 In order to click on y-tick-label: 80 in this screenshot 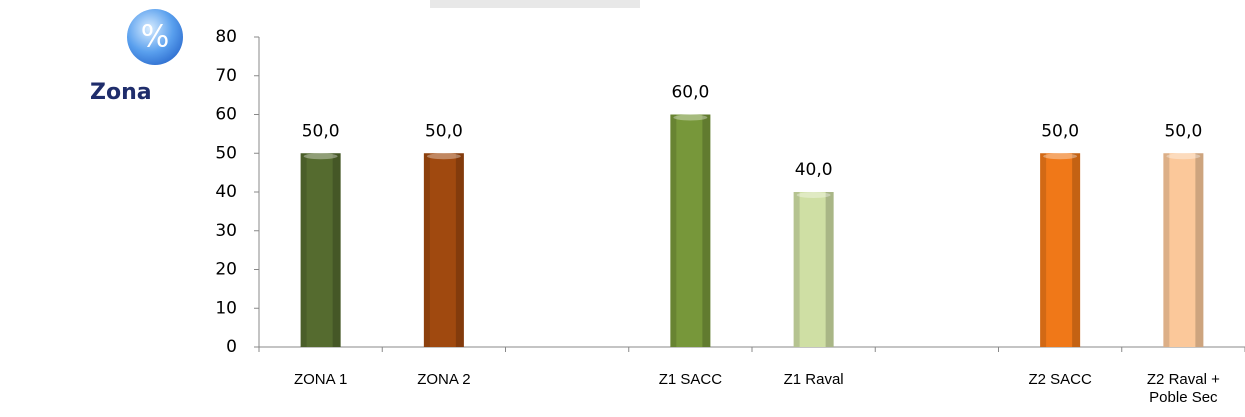, I will do `click(226, 37)`.